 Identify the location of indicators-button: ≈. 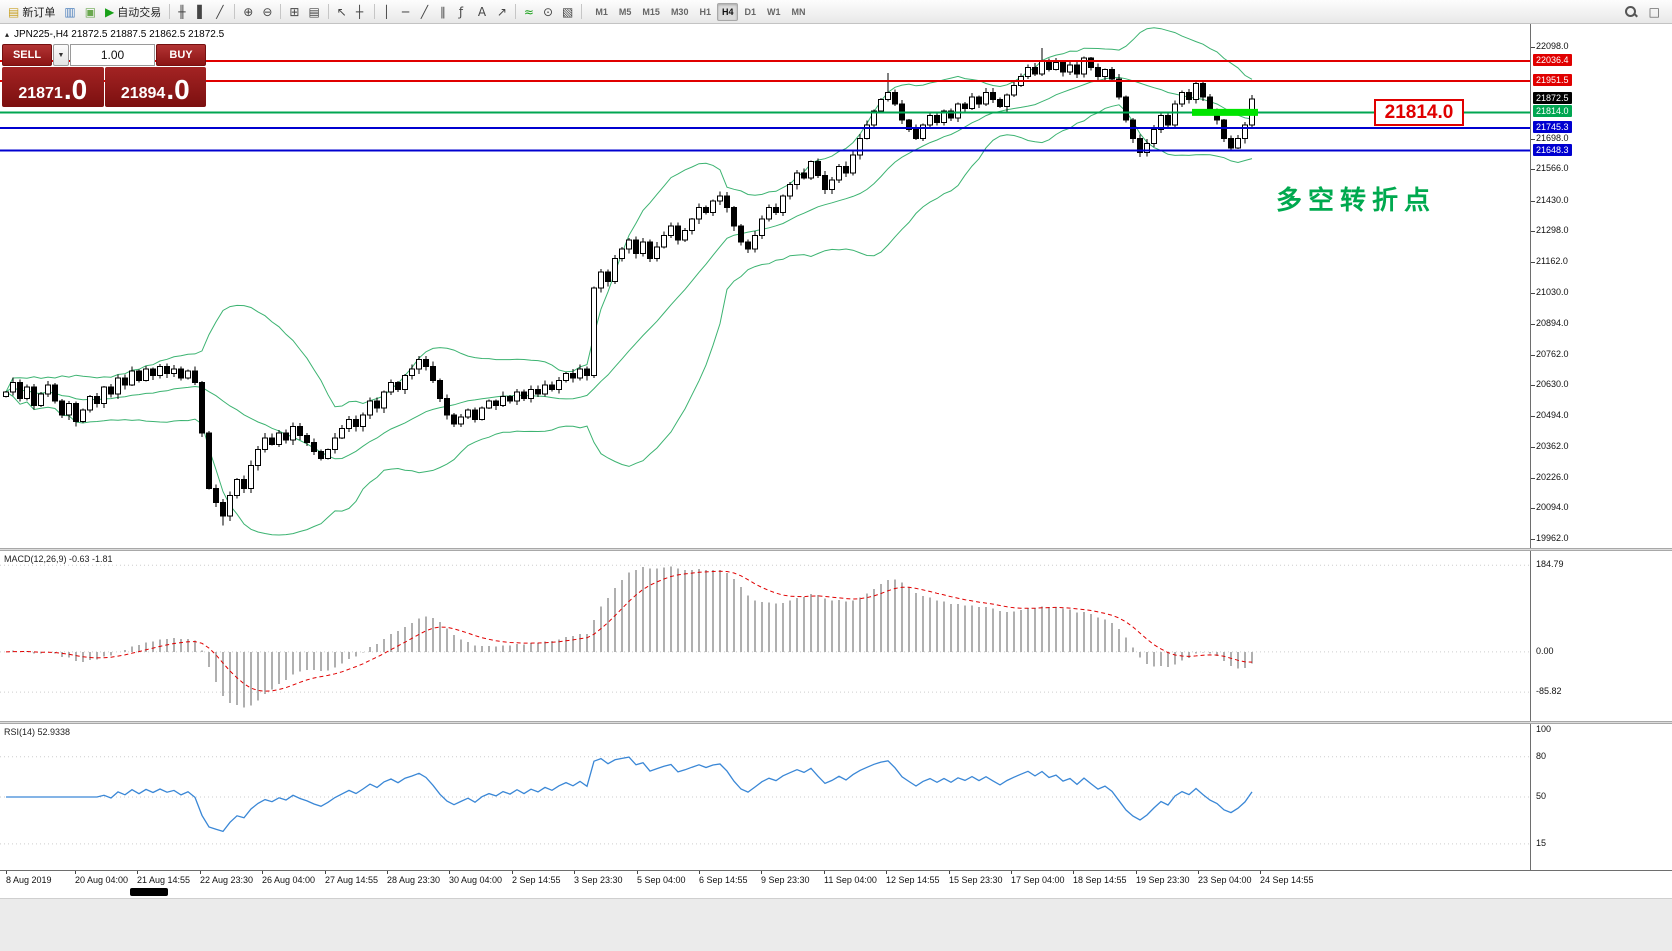
(529, 12).